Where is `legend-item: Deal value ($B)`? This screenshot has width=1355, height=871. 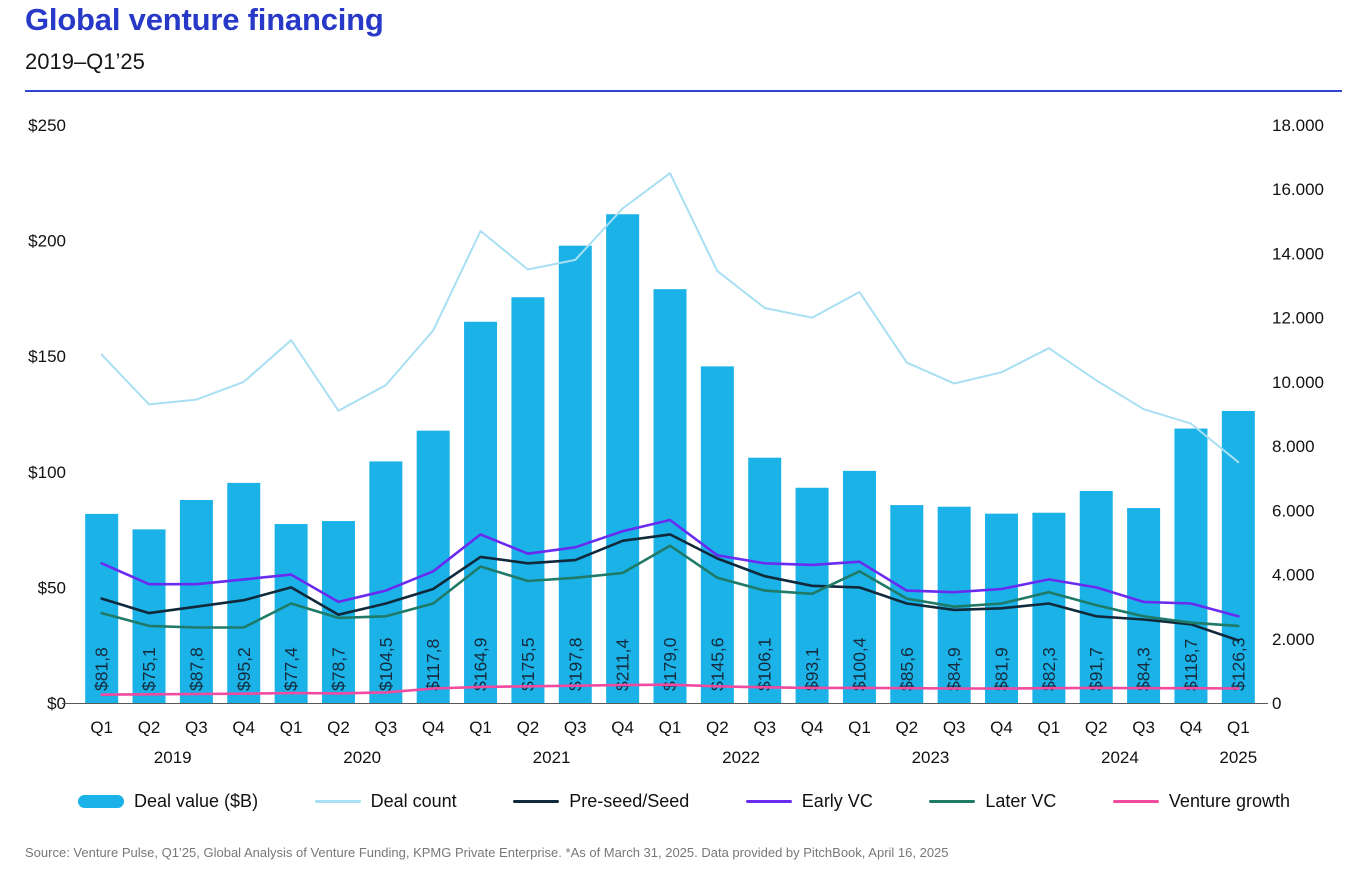
legend-item: Deal value ($B) is located at coordinates (168, 801).